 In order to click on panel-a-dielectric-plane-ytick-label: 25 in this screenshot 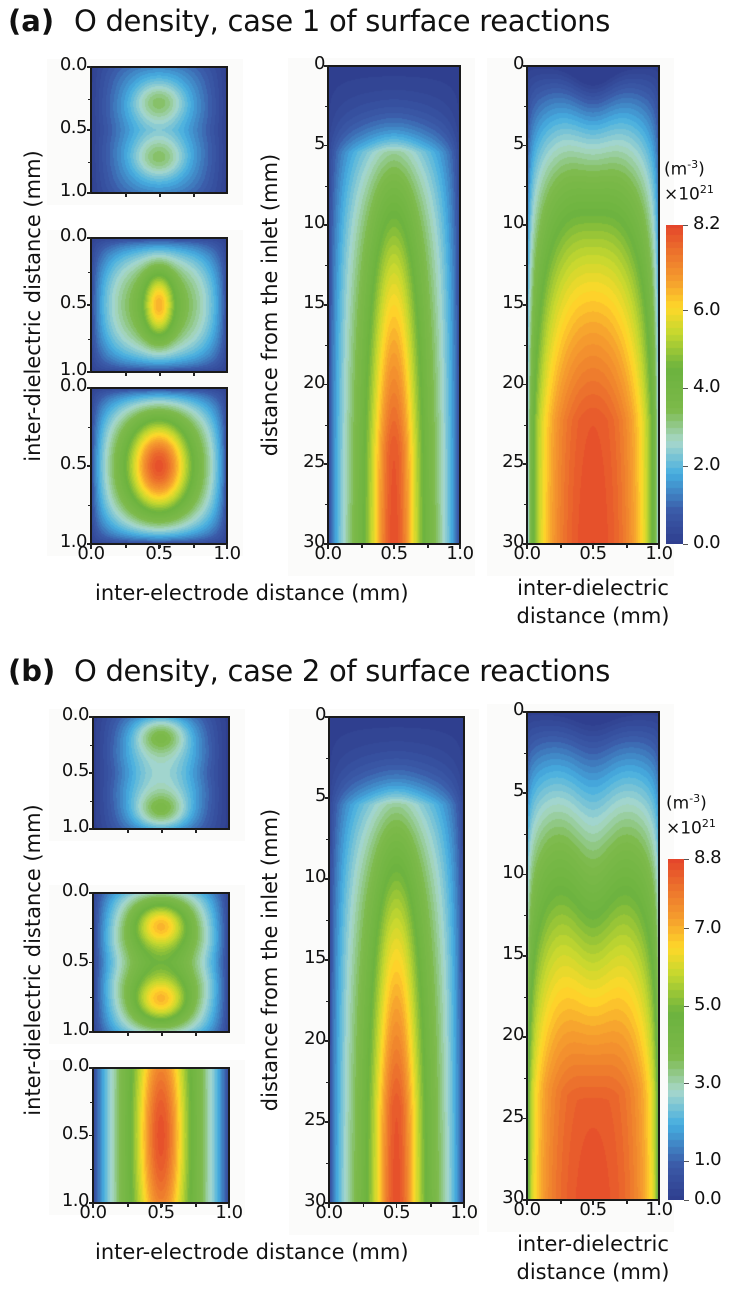, I will do `click(513, 462)`.